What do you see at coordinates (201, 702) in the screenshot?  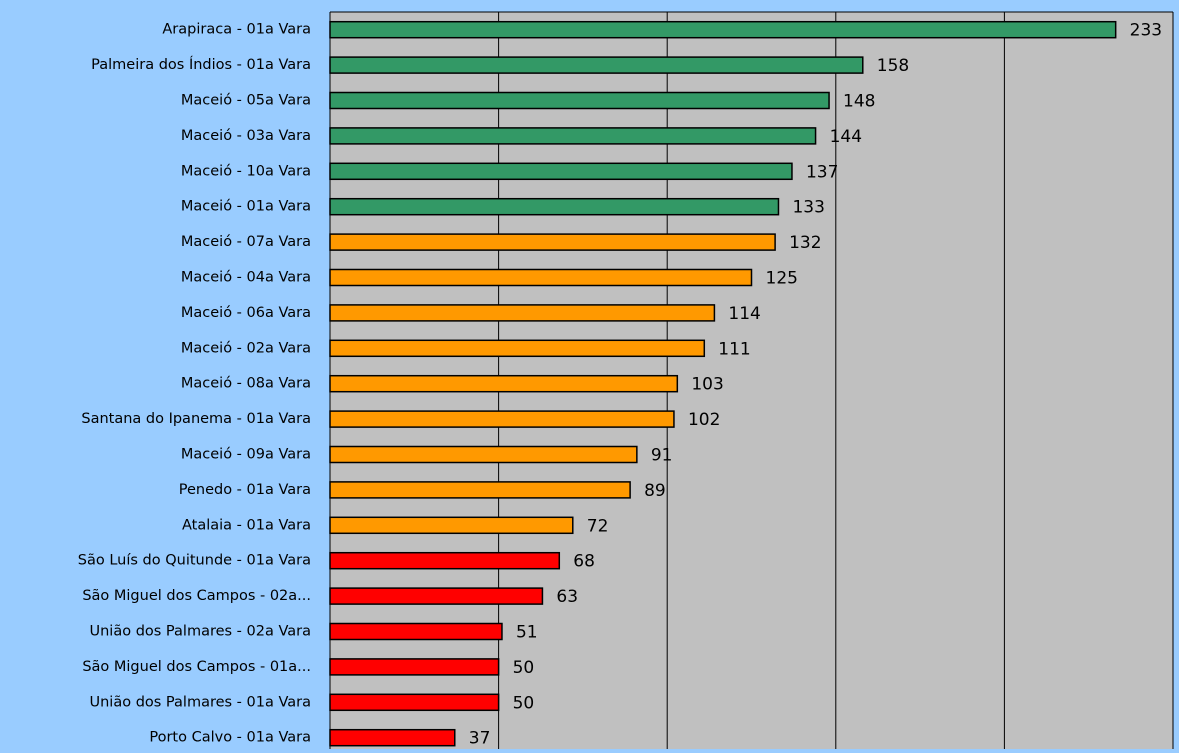 I see `y-tick-label: União dos Palmares - 01a Vara` at bounding box center [201, 702].